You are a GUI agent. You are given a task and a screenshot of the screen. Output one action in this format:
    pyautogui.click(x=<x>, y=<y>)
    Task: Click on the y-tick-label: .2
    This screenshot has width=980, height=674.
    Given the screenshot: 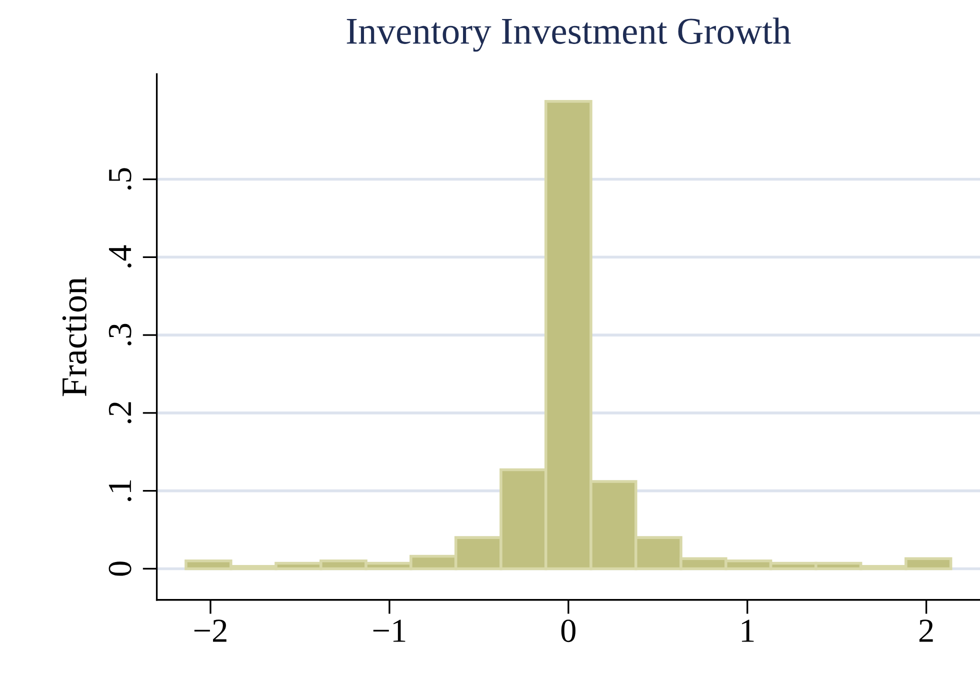 What is the action you would take?
    pyautogui.click(x=120, y=413)
    